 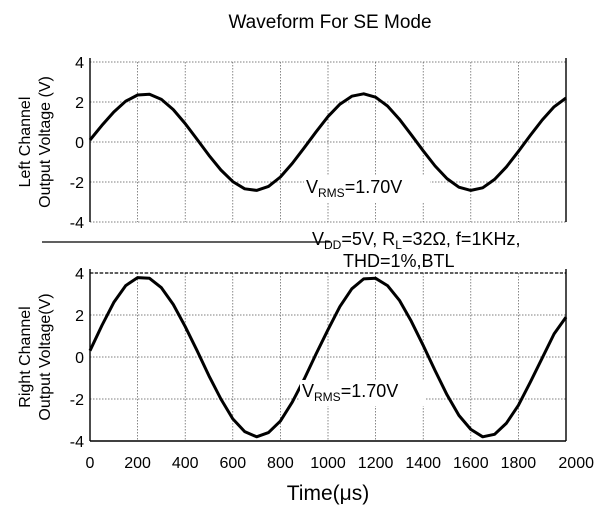 I want to click on x-tick-label: 2000, so click(x=576, y=463).